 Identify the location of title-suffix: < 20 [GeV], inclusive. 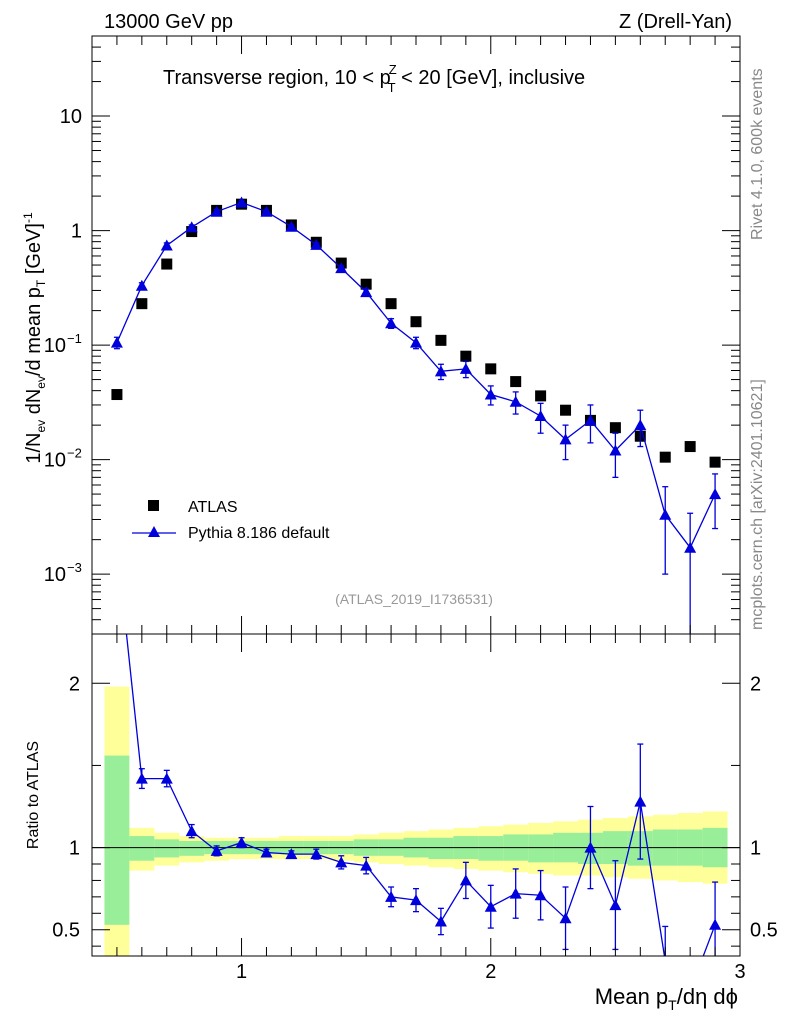
(491, 78).